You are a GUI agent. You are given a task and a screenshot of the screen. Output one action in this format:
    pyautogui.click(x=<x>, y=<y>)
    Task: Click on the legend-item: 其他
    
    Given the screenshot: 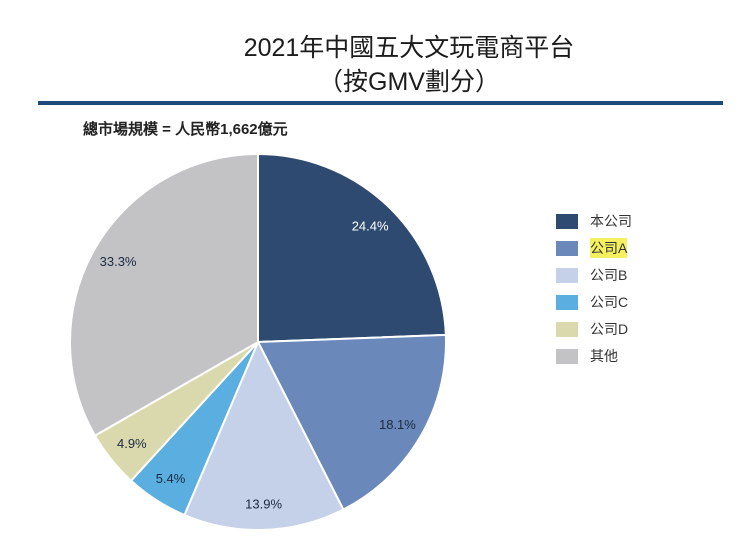 What is the action you would take?
    pyautogui.click(x=587, y=356)
    